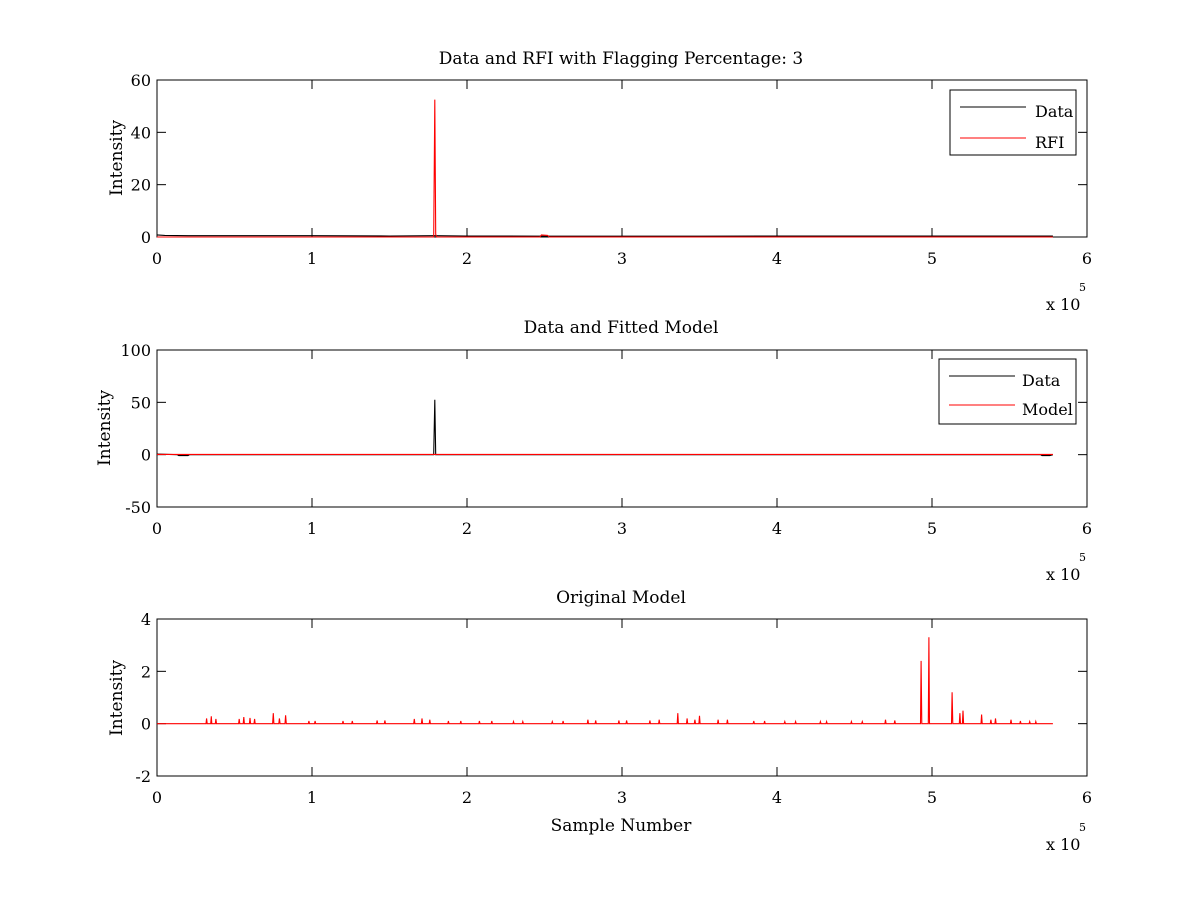 The height and width of the screenshot is (900, 1200). Describe the element at coordinates (604, 235) in the screenshot. I see `subplot-1-series-data-line` at that location.